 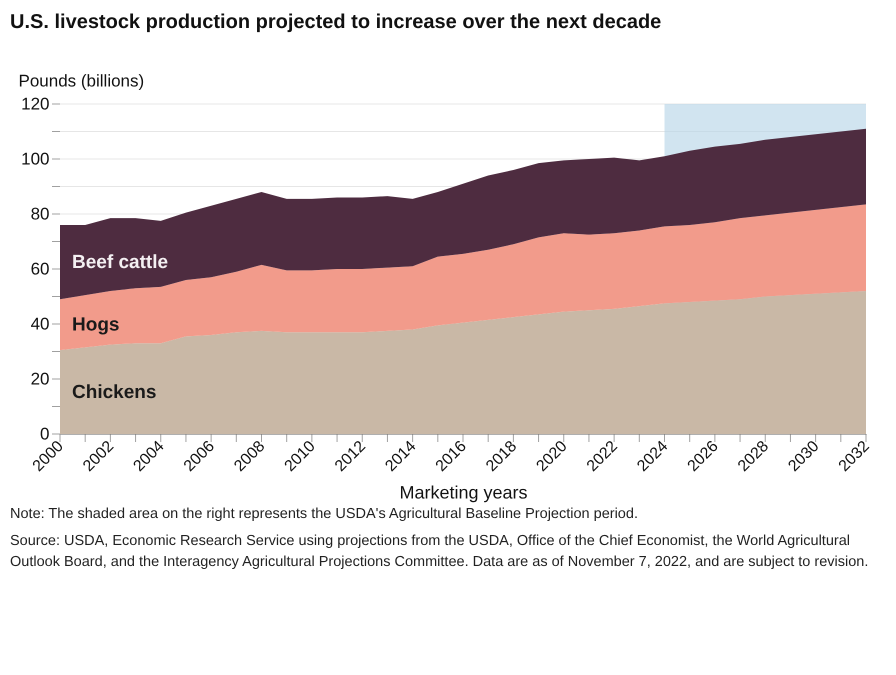 I want to click on y-tick-label: 0, so click(x=45, y=434).